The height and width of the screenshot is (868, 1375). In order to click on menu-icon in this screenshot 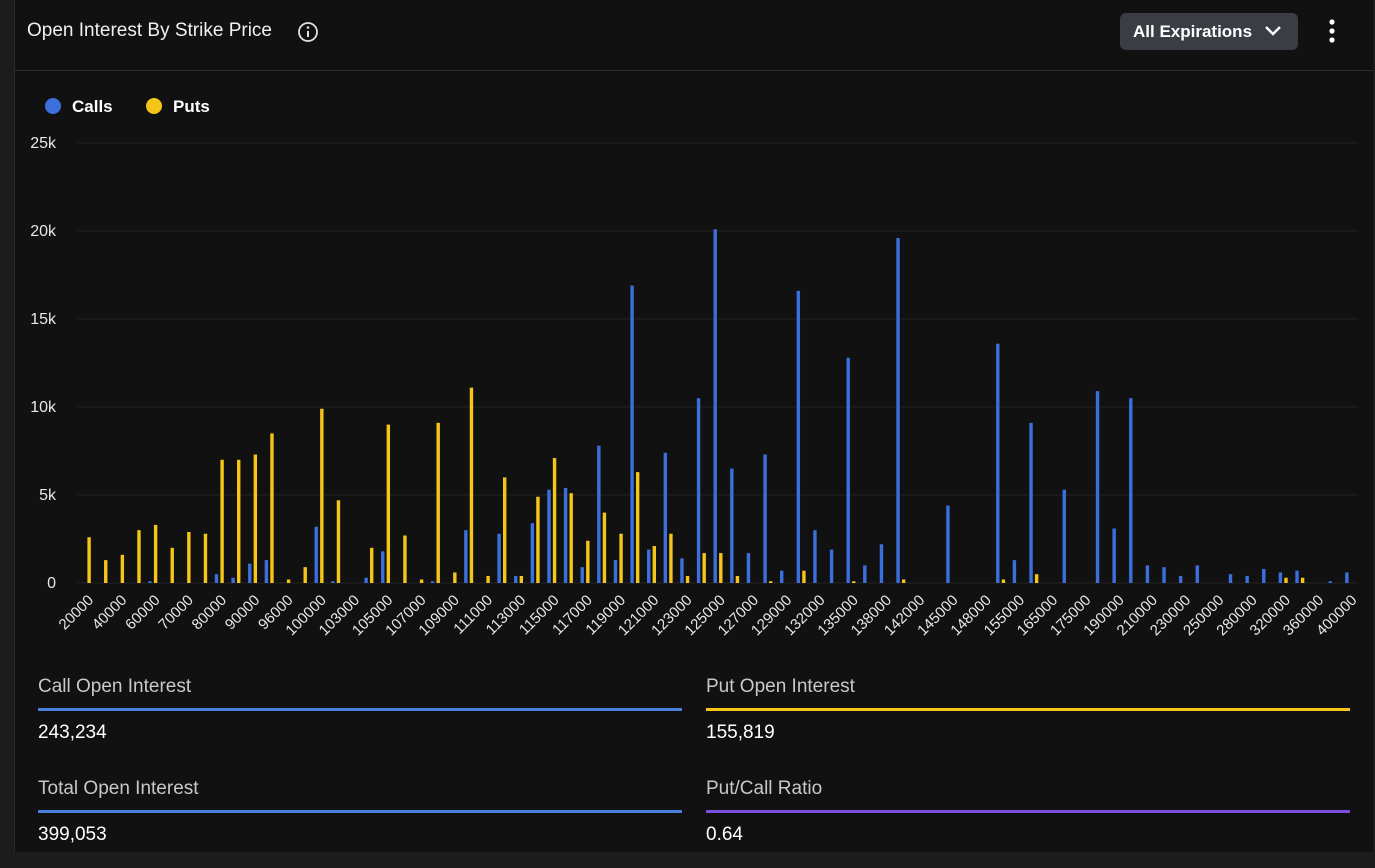, I will do `click(1332, 33)`.